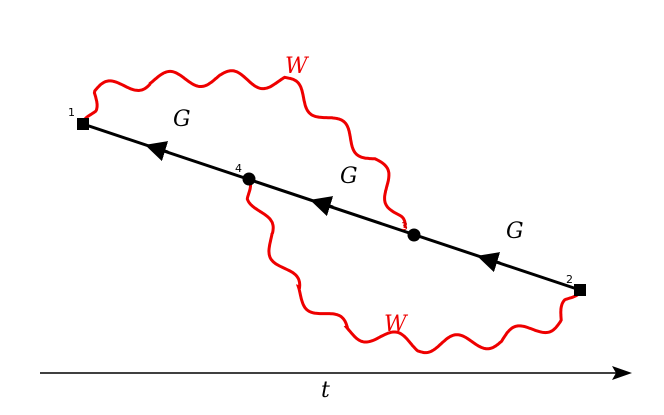 Image resolution: width=664 pixels, height=415 pixels. What do you see at coordinates (71, 112) in the screenshot?
I see `node-label: 1` at bounding box center [71, 112].